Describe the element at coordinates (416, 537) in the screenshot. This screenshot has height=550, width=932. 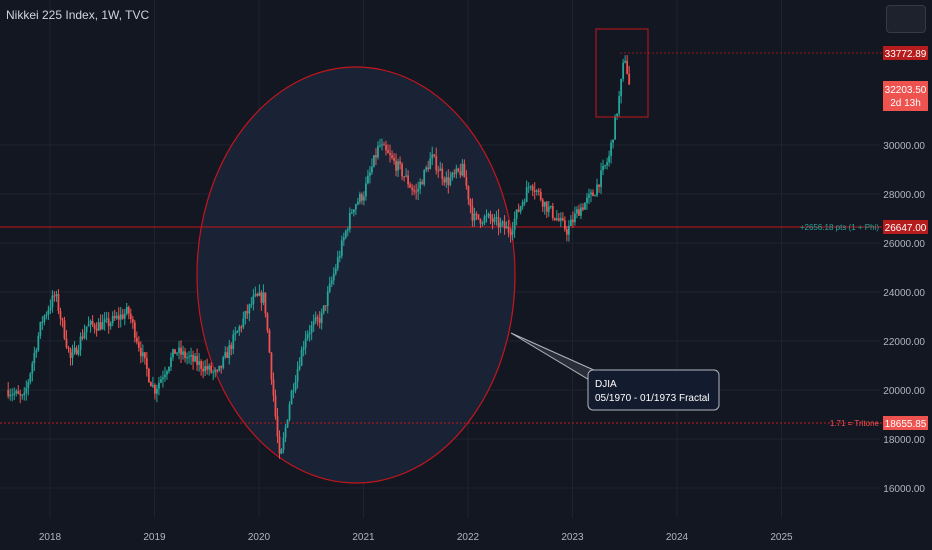
I see `time-axis: 2018 2019 2020 2021 2022 2023 2024 2025` at that location.